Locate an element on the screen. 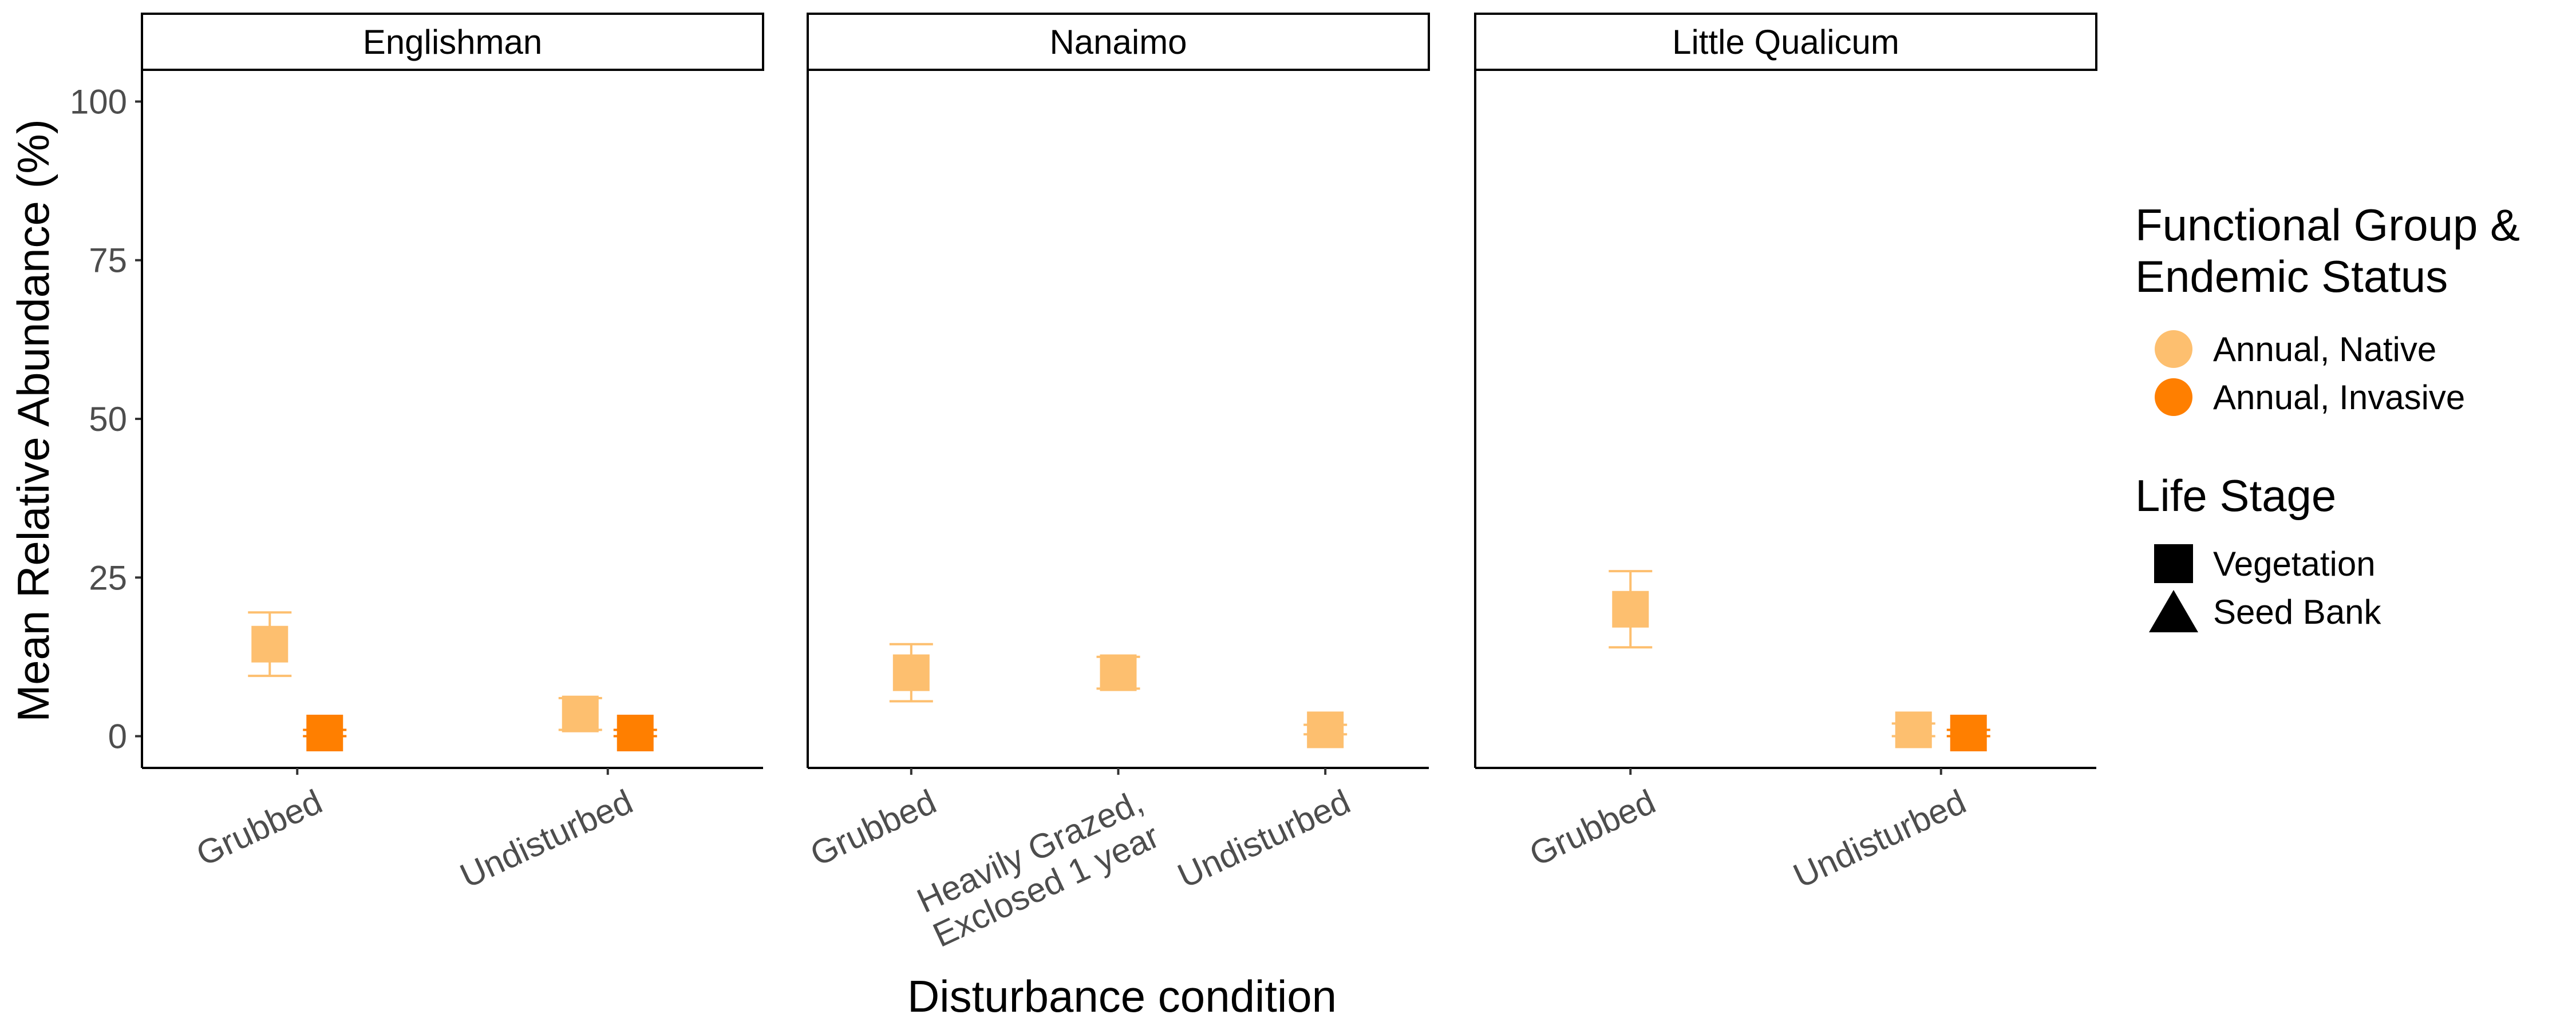 This screenshot has height=1030, width=2576. y-tick-label: 50 is located at coordinates (108, 419).